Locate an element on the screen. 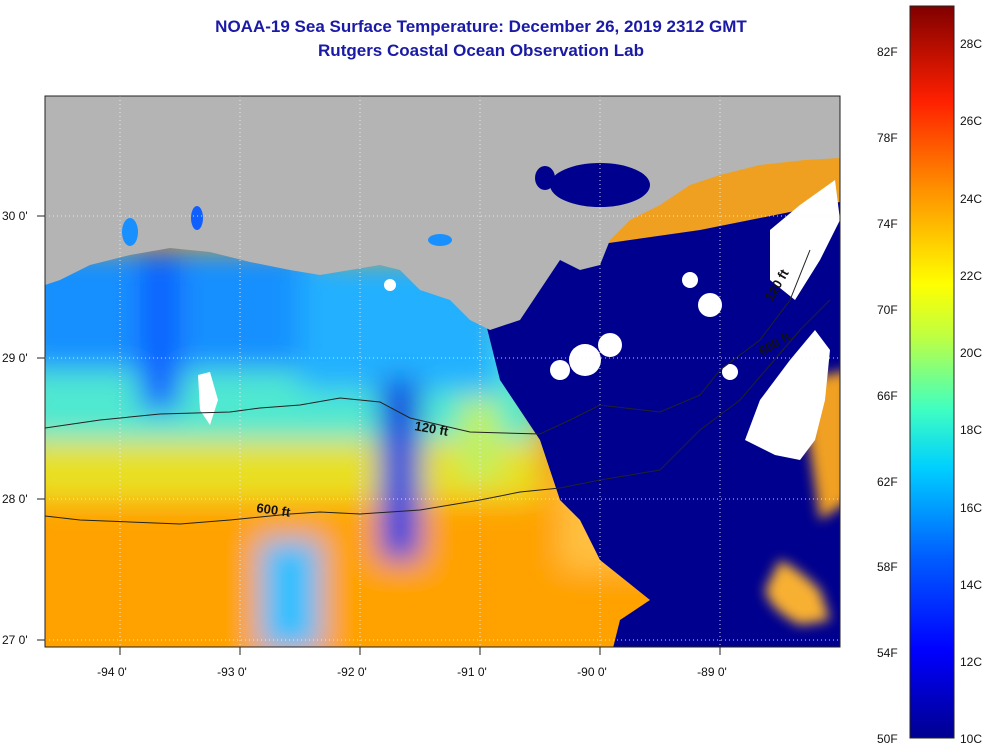 This screenshot has height=754, width=992. lon-tick-label: -93 0' is located at coordinates (232, 672).